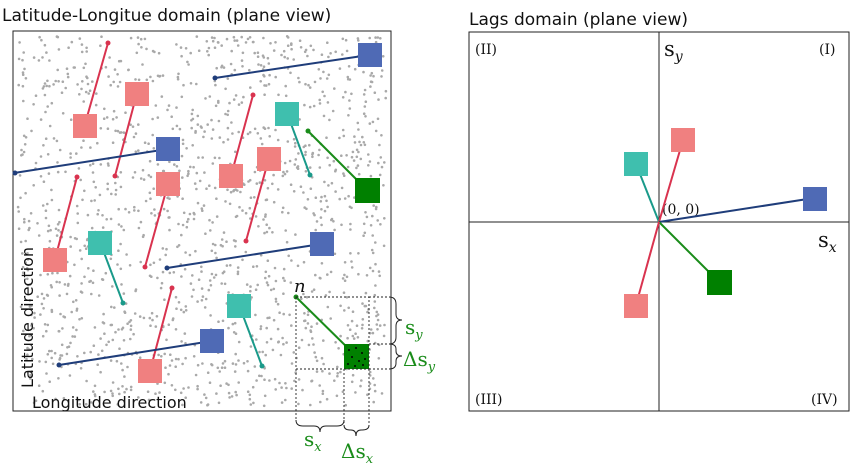 The image size is (851, 463). What do you see at coordinates (342, 360) in the screenshot?
I see `dimension-guides` at bounding box center [342, 360].